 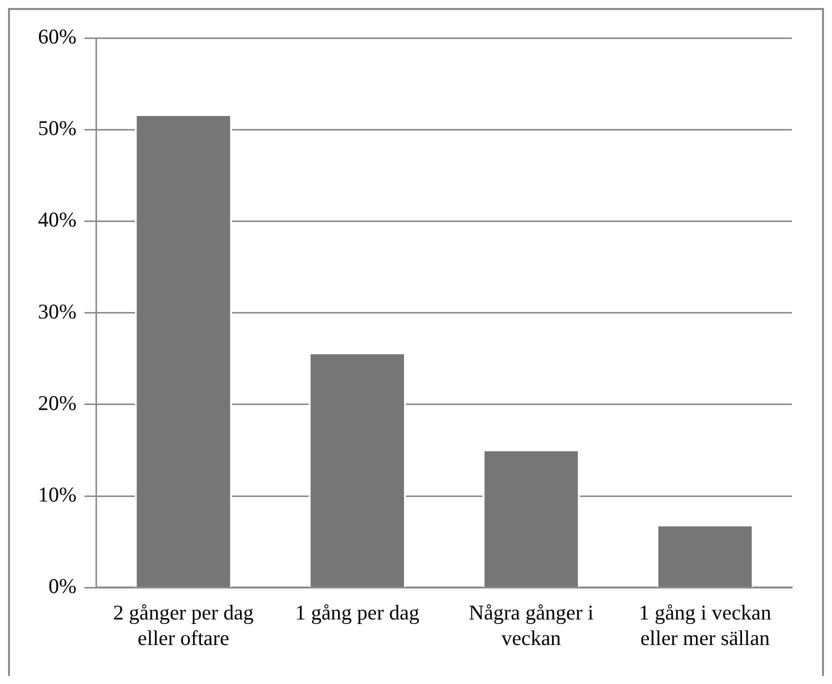 I want to click on y-tick-label: 40%, so click(x=57, y=220).